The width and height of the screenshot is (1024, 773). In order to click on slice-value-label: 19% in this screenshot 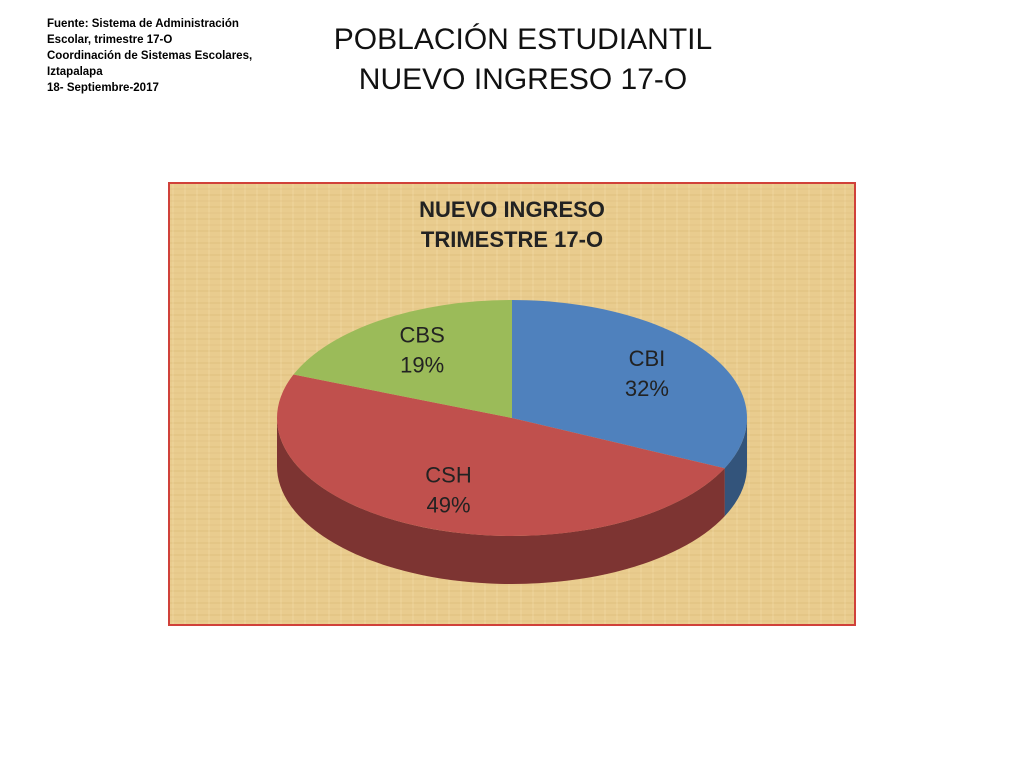, I will do `click(422, 364)`.